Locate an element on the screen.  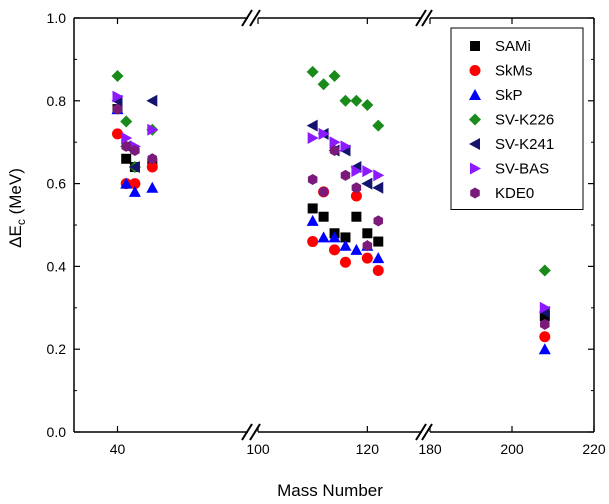
legend-item: SV-BAS is located at coordinates (509, 169).